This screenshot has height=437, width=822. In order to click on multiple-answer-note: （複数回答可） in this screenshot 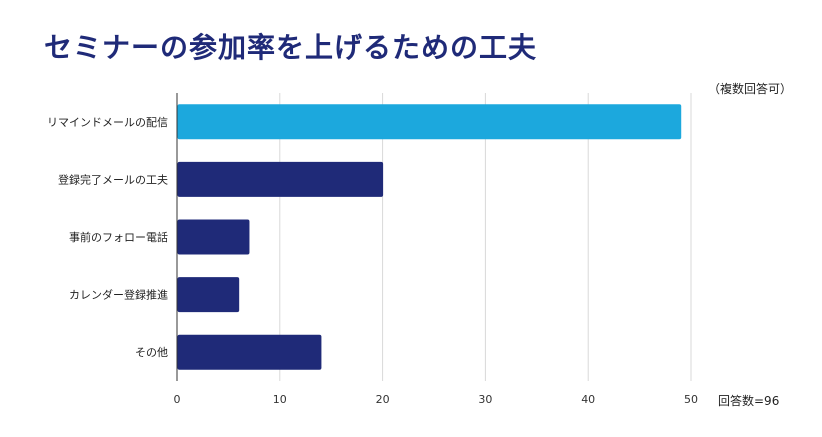, I will do `click(749, 89)`.